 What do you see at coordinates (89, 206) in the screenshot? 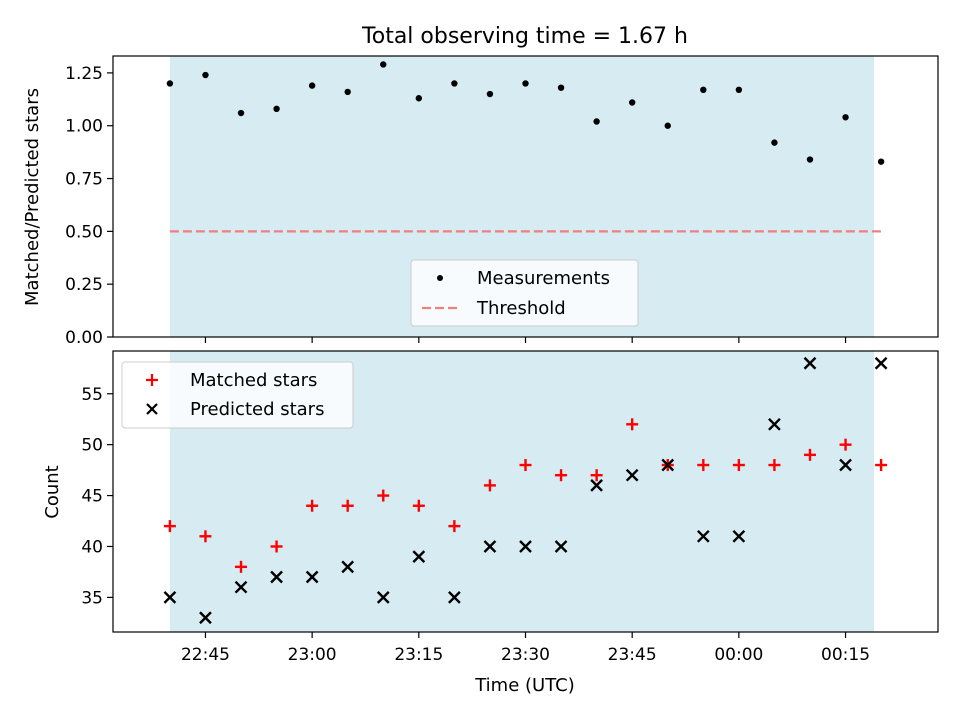
I see `y-axis-ticks: 0.00 0.25 0.50 0.75 1.00 1.25` at bounding box center [89, 206].